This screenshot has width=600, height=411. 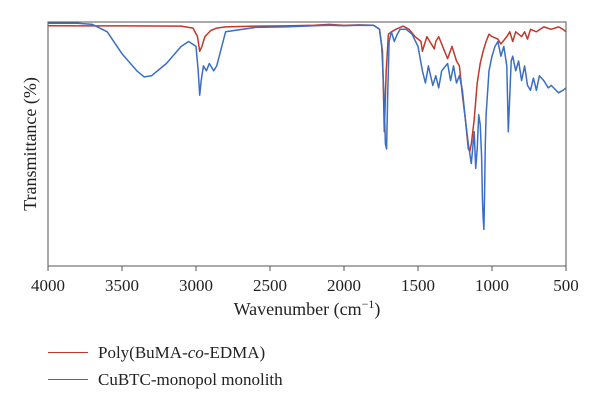 I want to click on x-tick-label-3000: 3000, so click(x=196, y=285).